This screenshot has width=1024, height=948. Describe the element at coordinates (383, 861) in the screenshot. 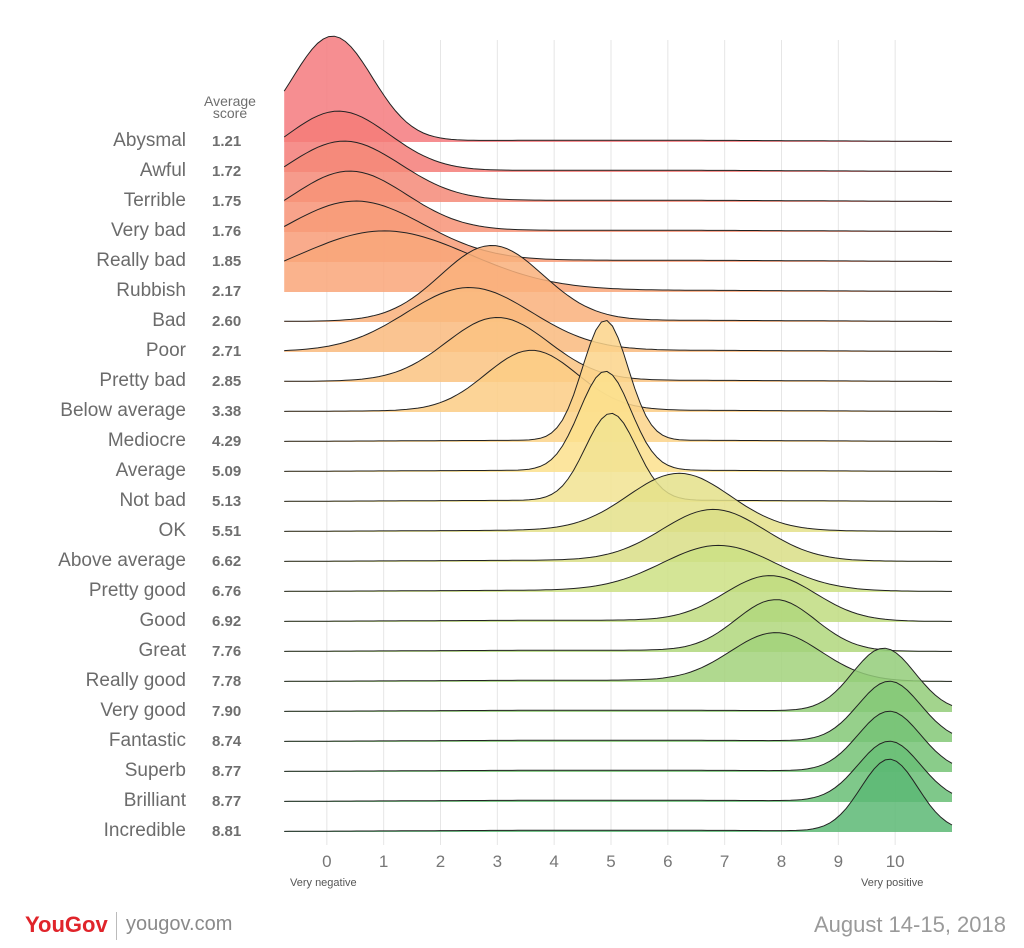

I see `x-tick-label: 1` at that location.